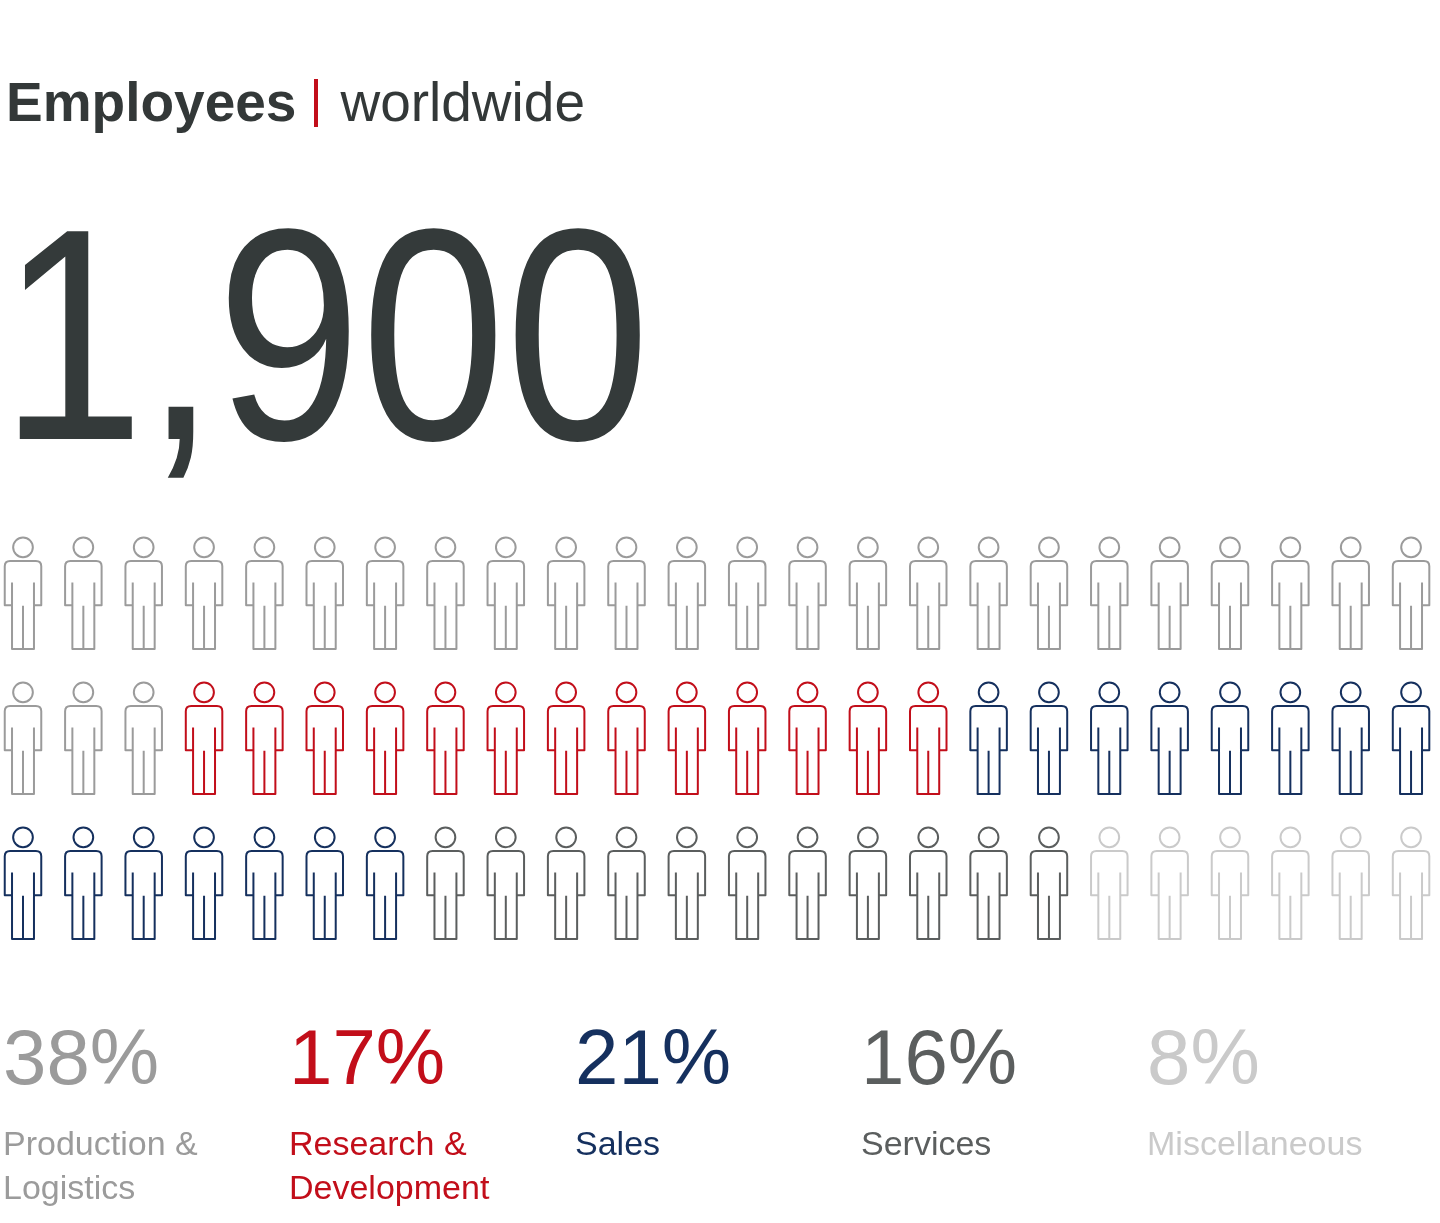 The width and height of the screenshot is (1440, 1223). Describe the element at coordinates (462, 102) in the screenshot. I see `text: worldwide` at that location.